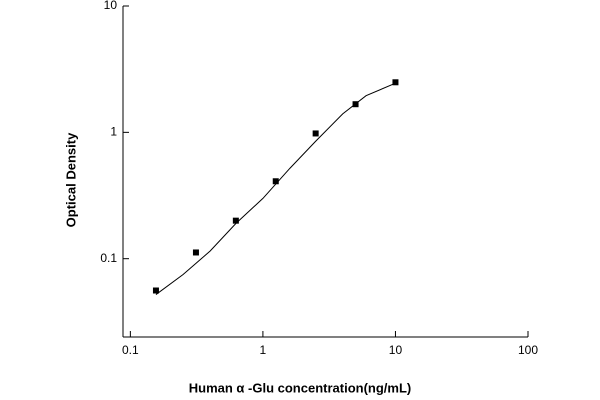 This screenshot has height=400, width=600. Describe the element at coordinates (396, 350) in the screenshot. I see `x-tick-label: 10` at that location.